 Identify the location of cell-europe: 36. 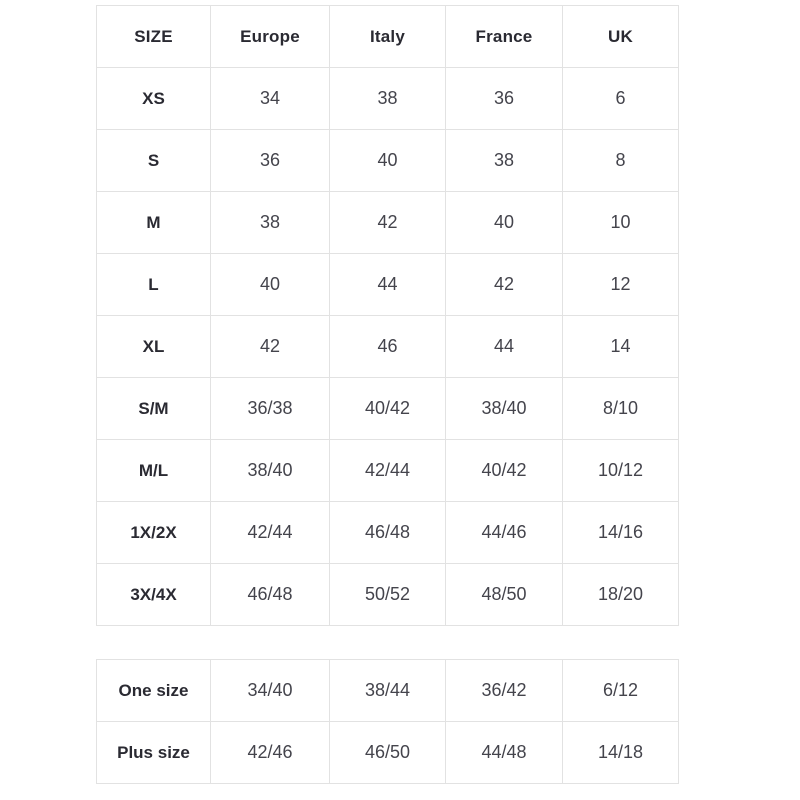
(270, 160).